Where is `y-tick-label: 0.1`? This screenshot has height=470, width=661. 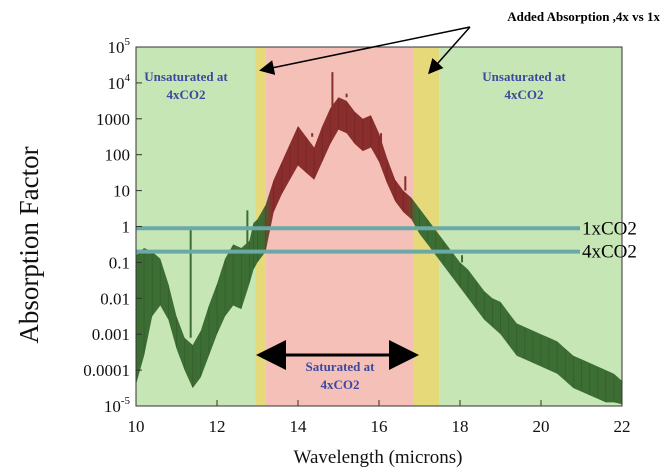 y-tick-label: 0.1 is located at coordinates (119, 262).